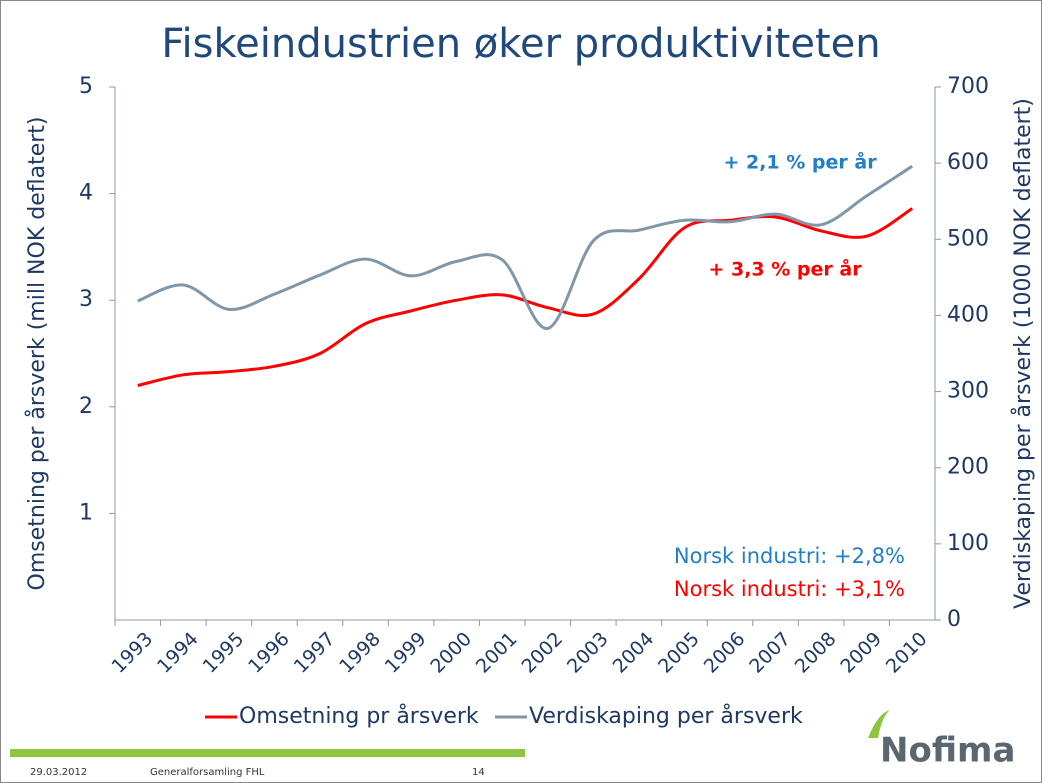 This screenshot has height=783, width=1042. What do you see at coordinates (58, 772) in the screenshot?
I see `footer-date: 29.03.2012` at bounding box center [58, 772].